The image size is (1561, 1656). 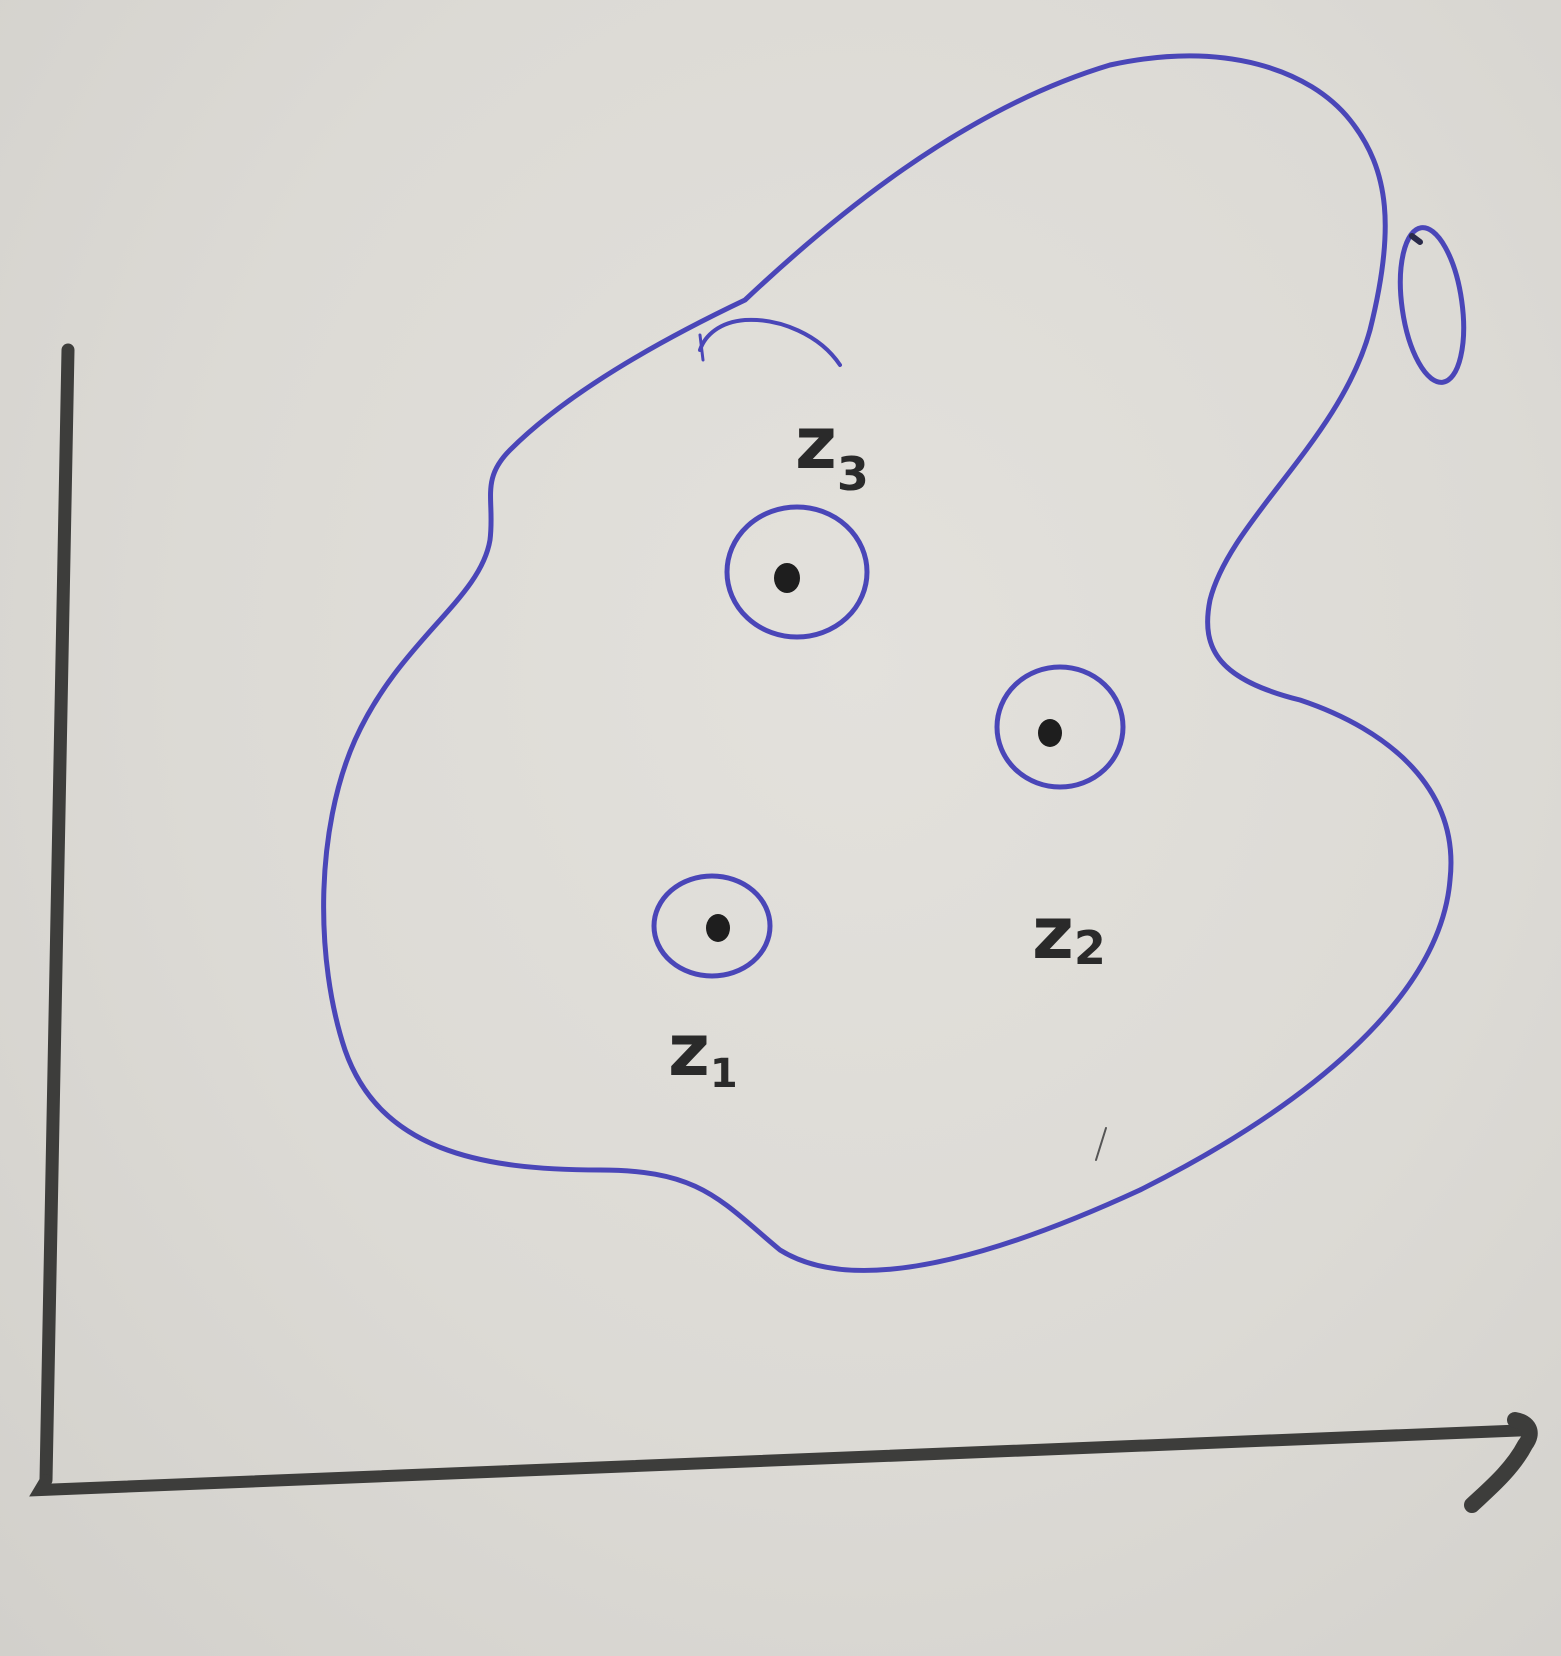 I want to click on small-oval-dot, so click(x=1416, y=239).